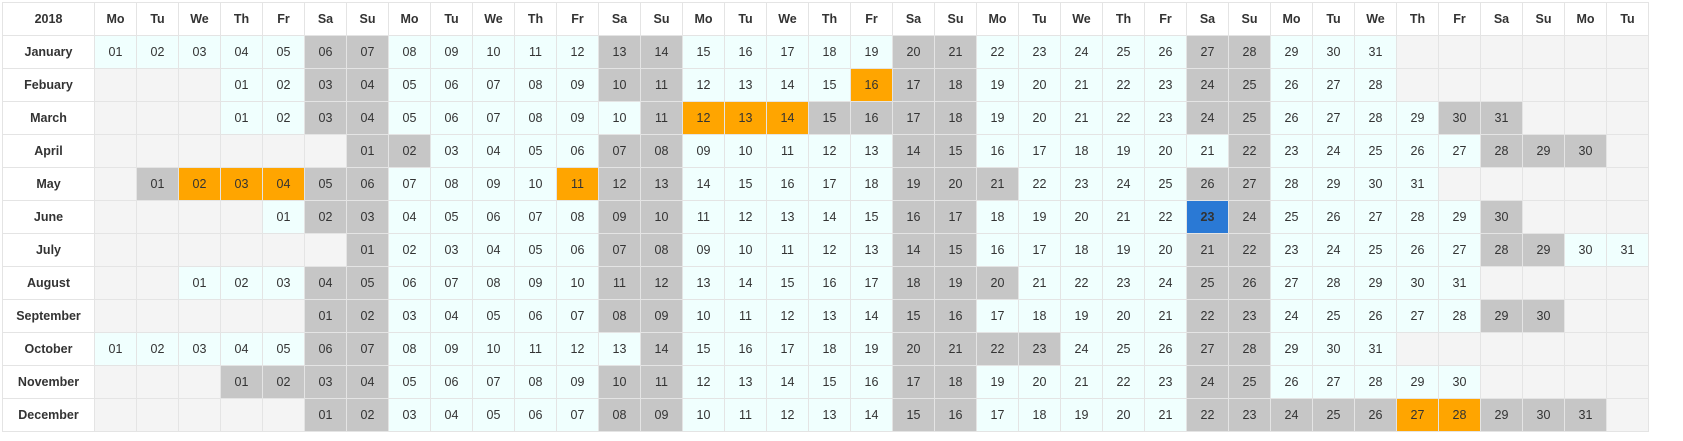 This screenshot has height=441, width=1683. What do you see at coordinates (619, 217) in the screenshot?
I see `weekend-cell: 09` at bounding box center [619, 217].